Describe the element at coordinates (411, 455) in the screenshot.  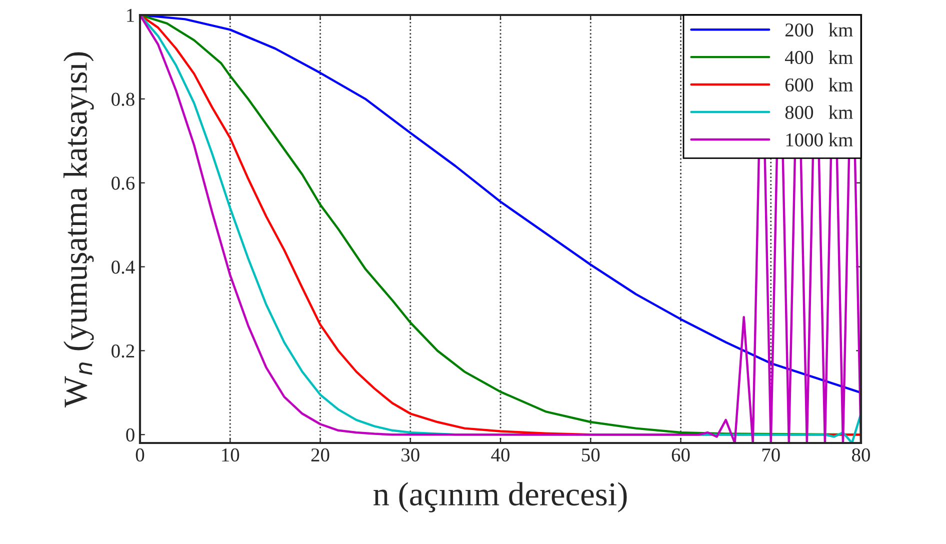
I see `x-tick-label: 30` at that location.